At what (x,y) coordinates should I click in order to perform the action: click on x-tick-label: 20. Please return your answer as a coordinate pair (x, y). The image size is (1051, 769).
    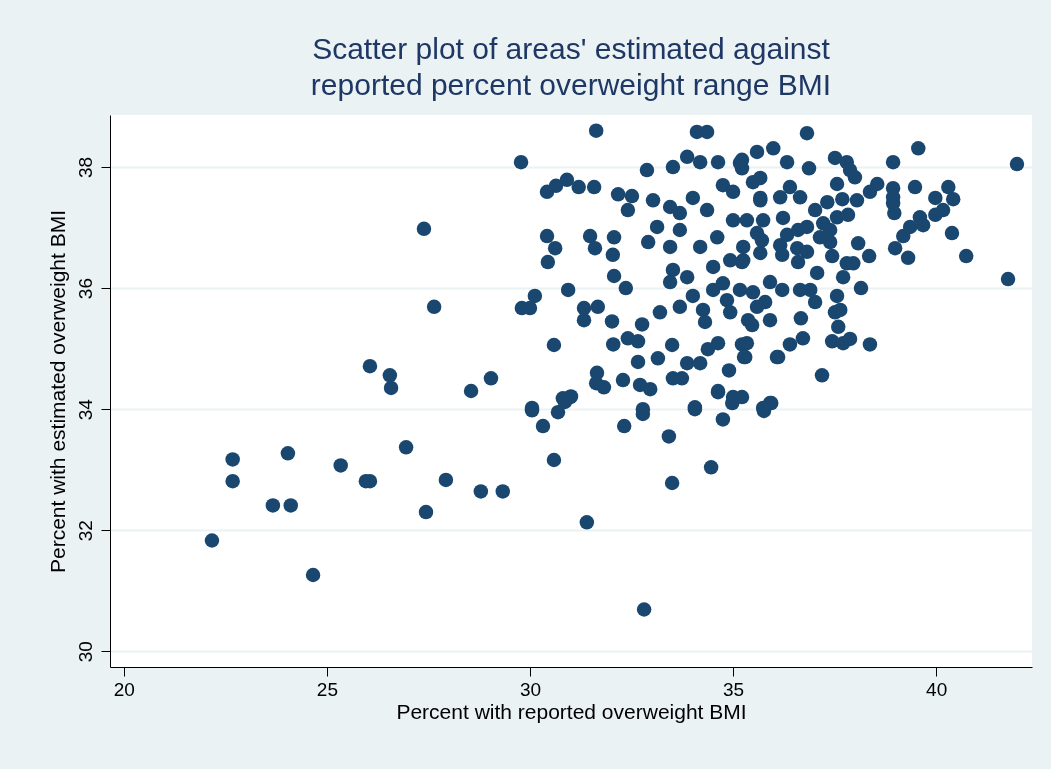
    Looking at the image, I should click on (124, 689).